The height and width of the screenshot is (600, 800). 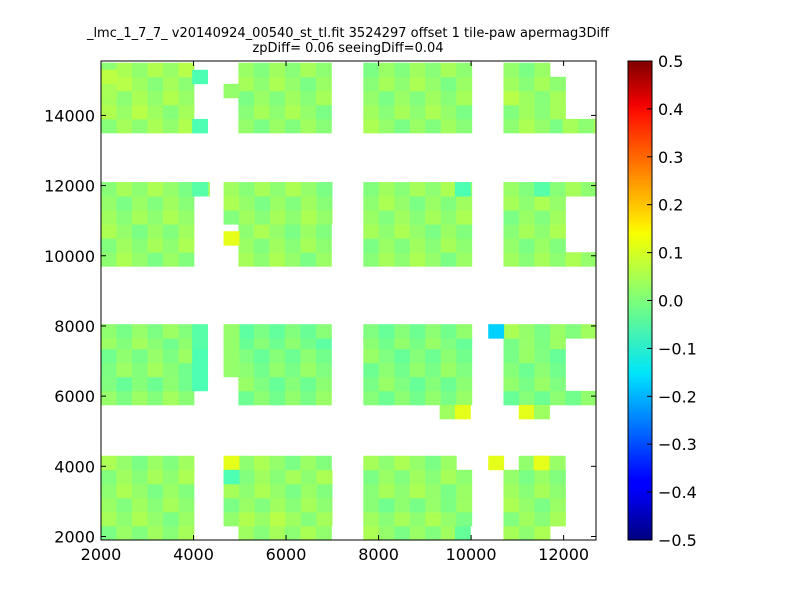 I want to click on y-tick-label: 4000, so click(x=74, y=466).